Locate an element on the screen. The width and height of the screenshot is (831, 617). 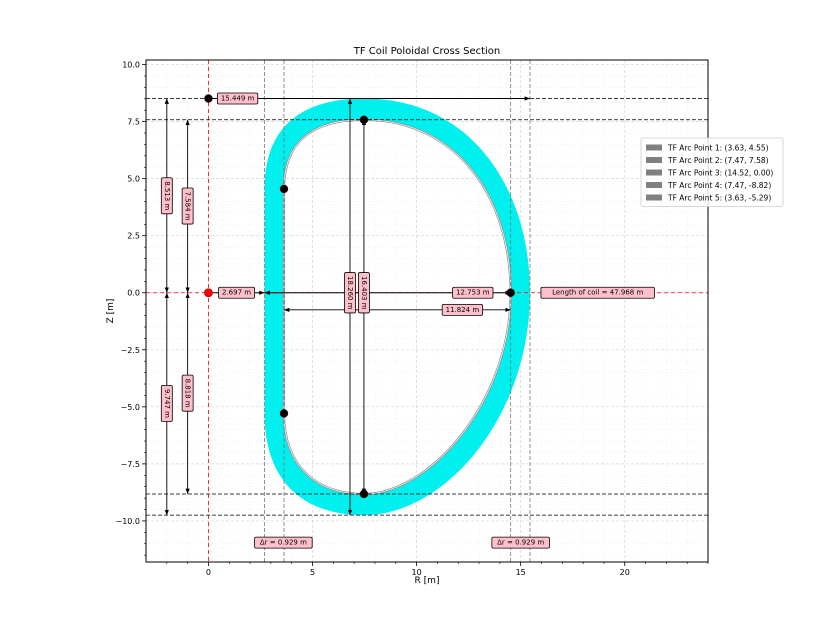
label-width-top: 15.449 m is located at coordinates (237, 98).